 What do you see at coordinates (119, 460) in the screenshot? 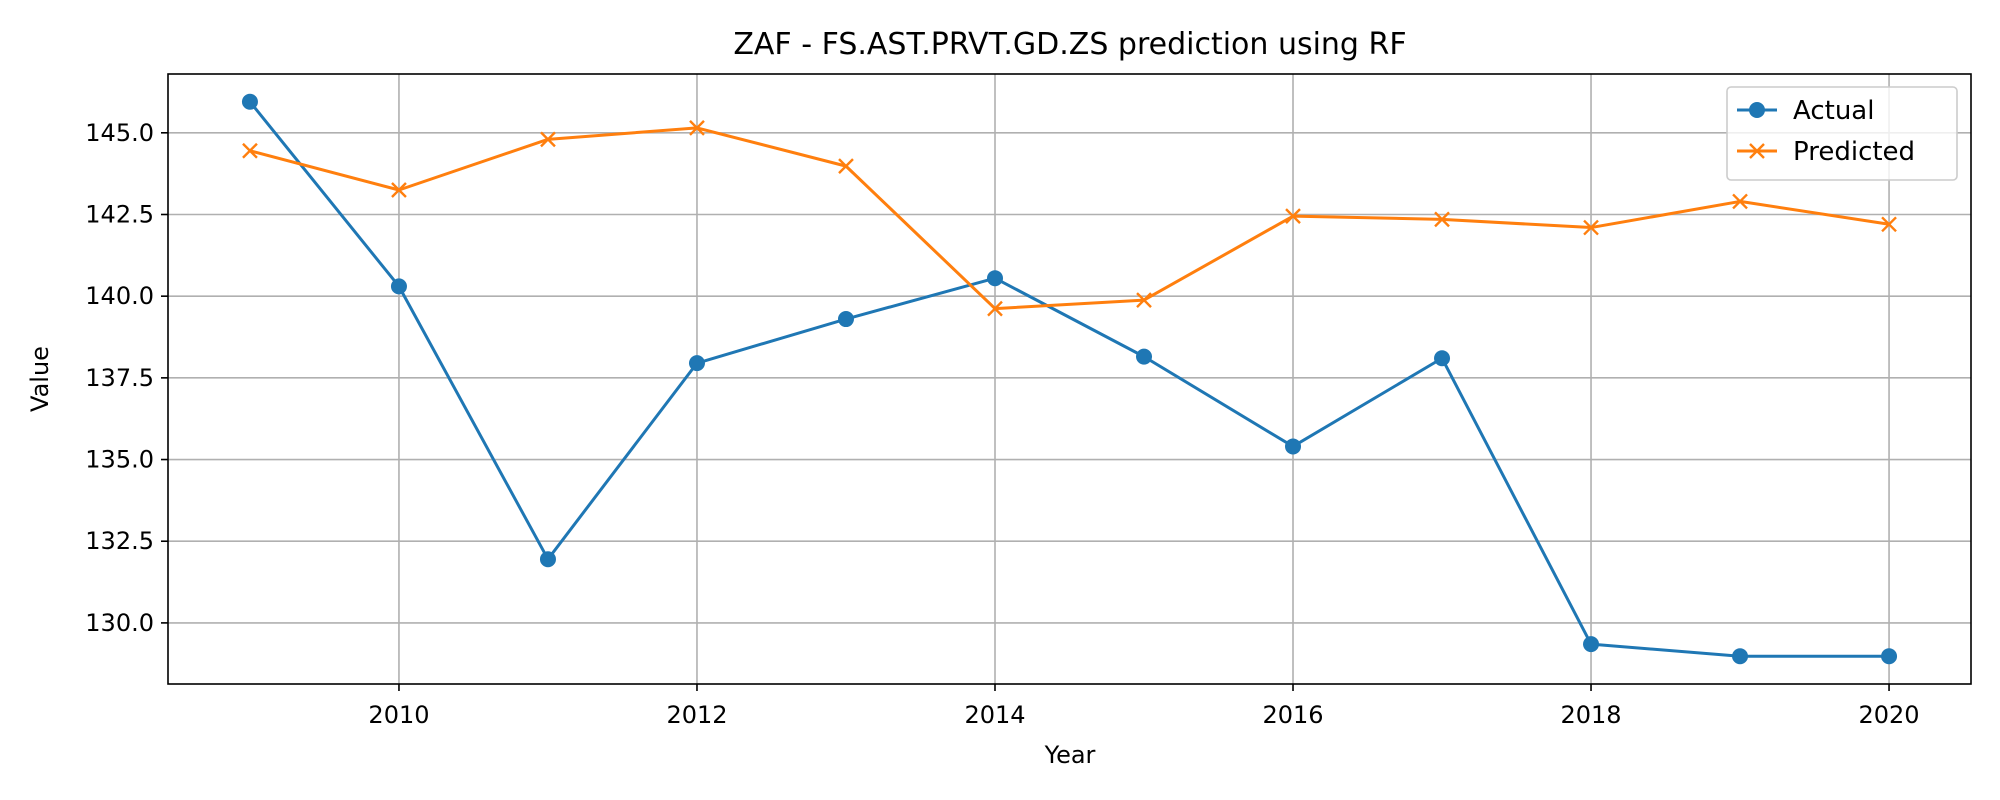
I see `y-tick-label: 135.0` at bounding box center [119, 460].